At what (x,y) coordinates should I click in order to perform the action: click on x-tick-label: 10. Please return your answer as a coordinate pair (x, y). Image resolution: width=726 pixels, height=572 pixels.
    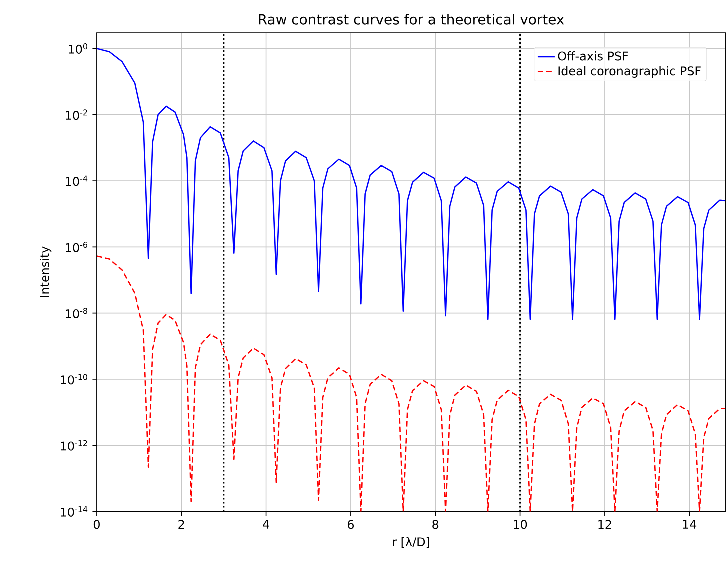
    Looking at the image, I should click on (521, 525).